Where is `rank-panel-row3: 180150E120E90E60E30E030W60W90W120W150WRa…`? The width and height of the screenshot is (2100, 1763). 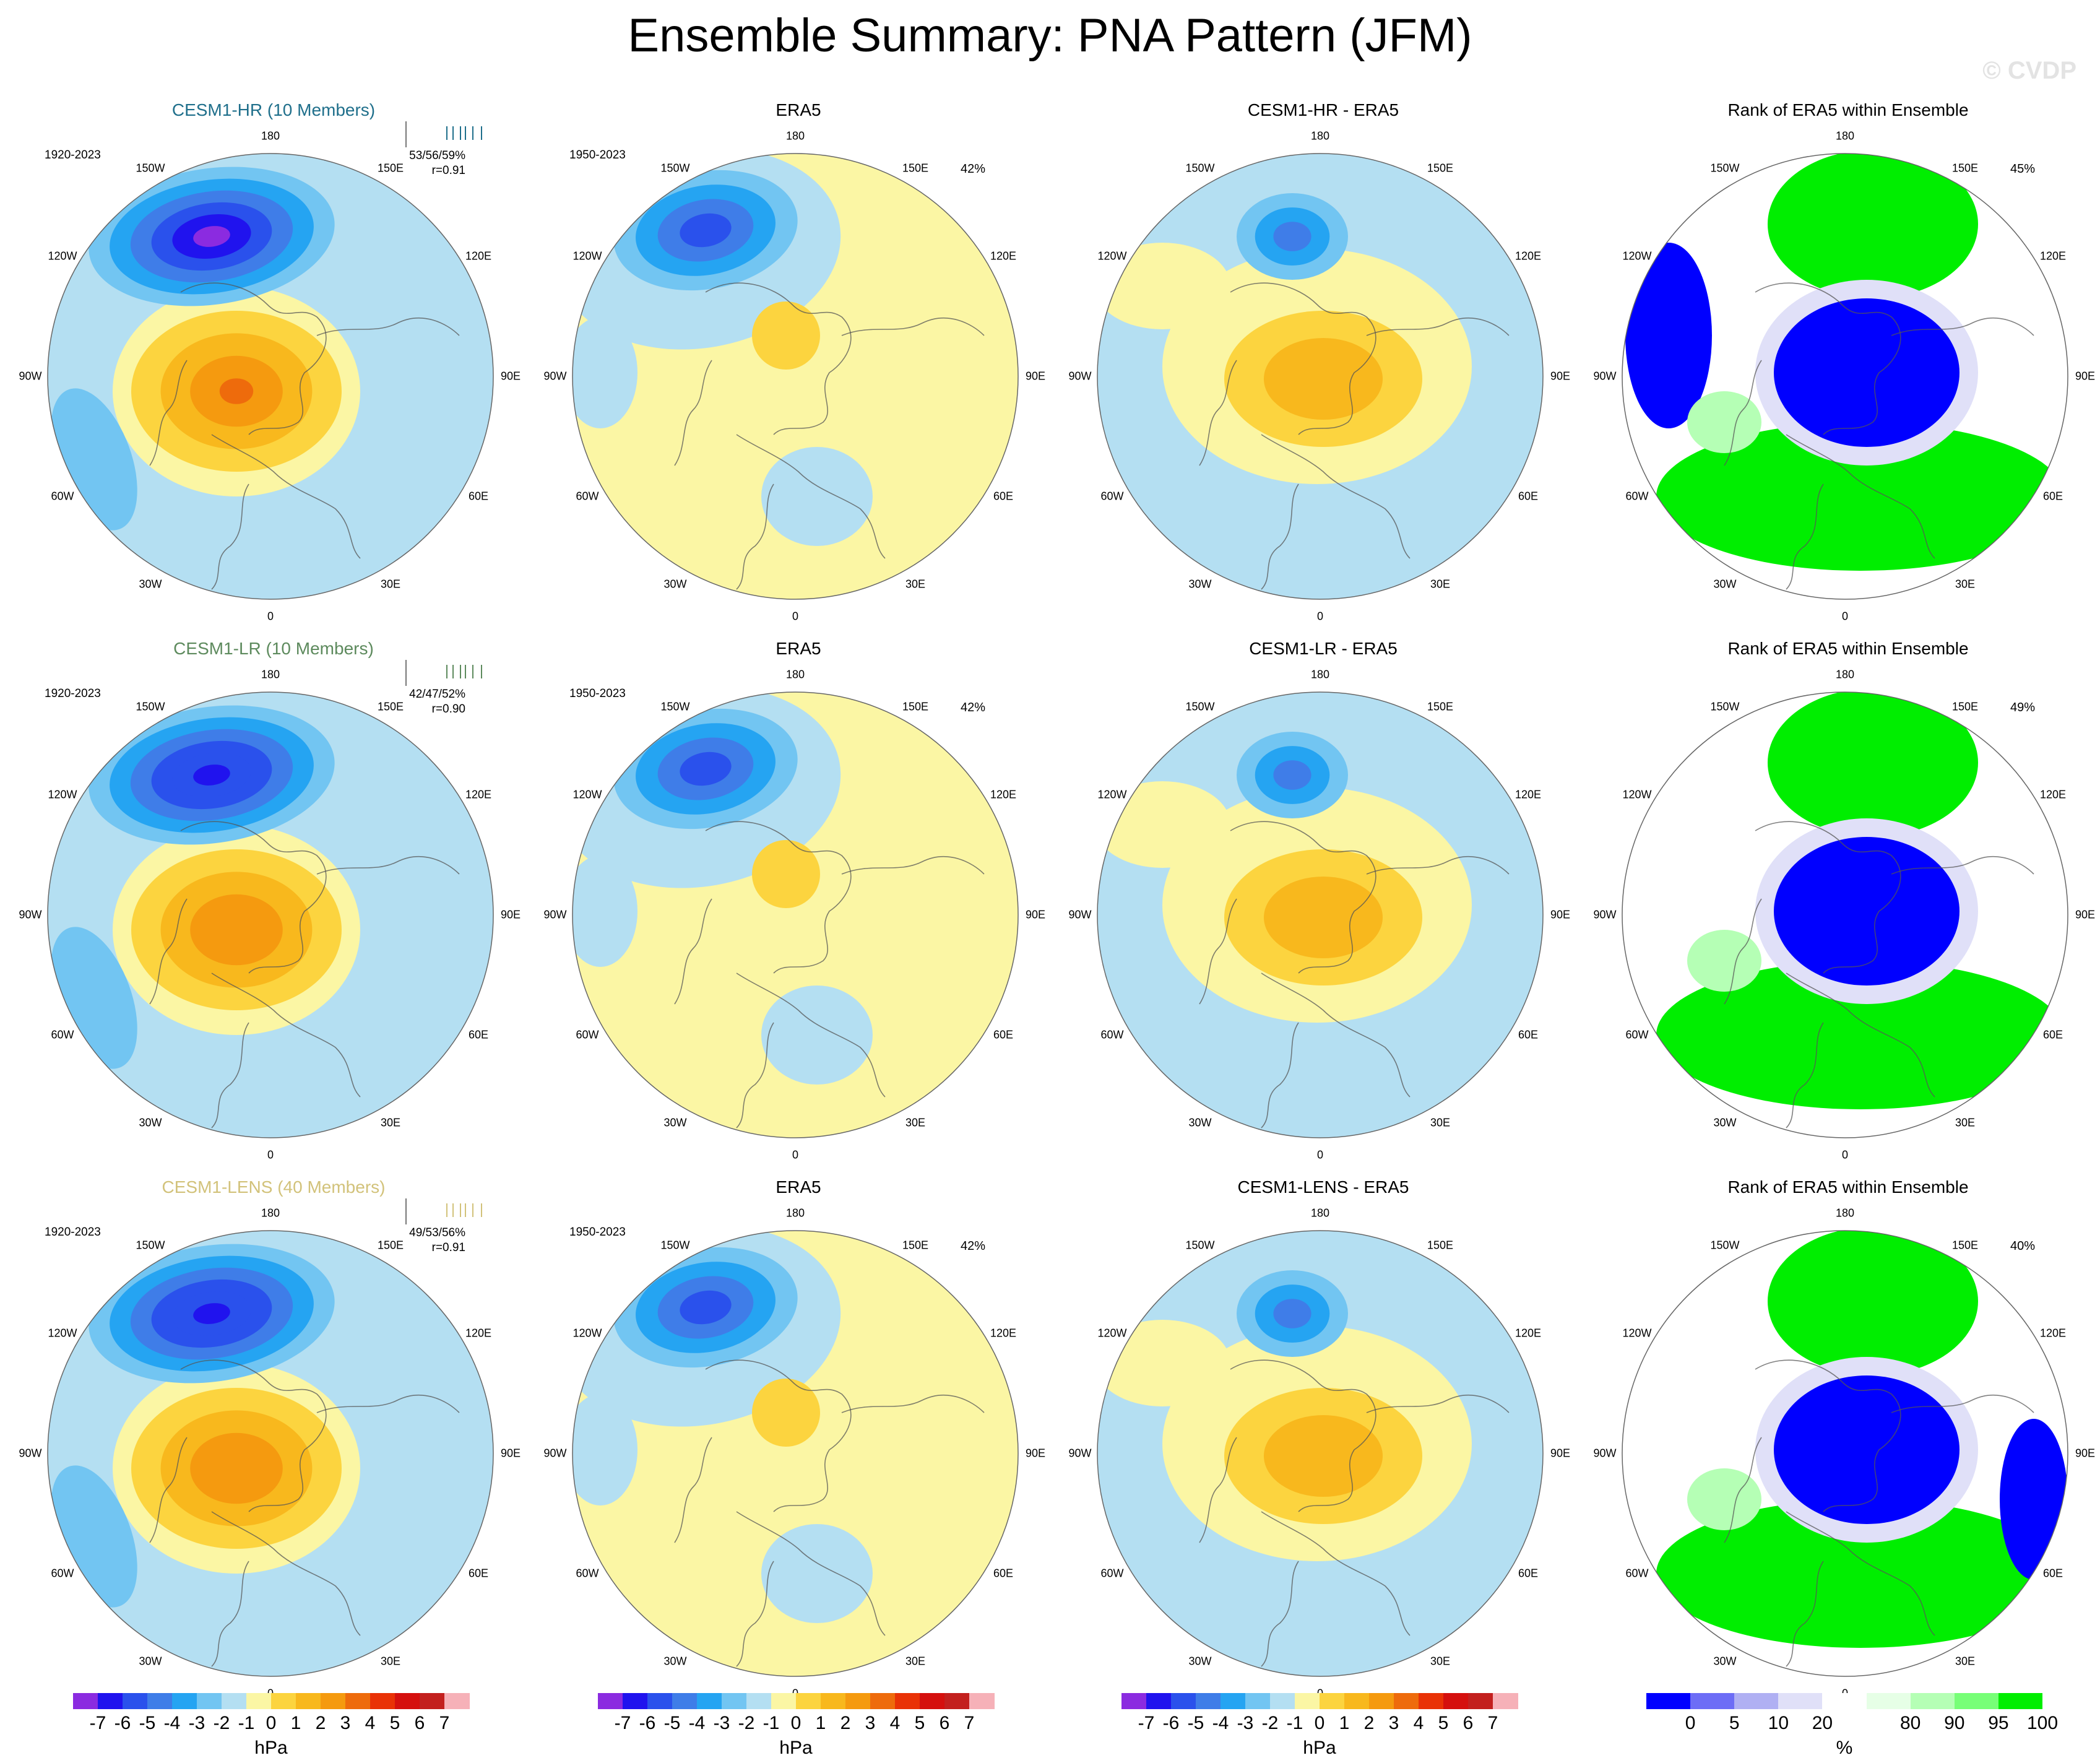
rank-panel-row3: 180150E120E90E60E30E030W60W90W120W150WRa… is located at coordinates (1844, 1443).